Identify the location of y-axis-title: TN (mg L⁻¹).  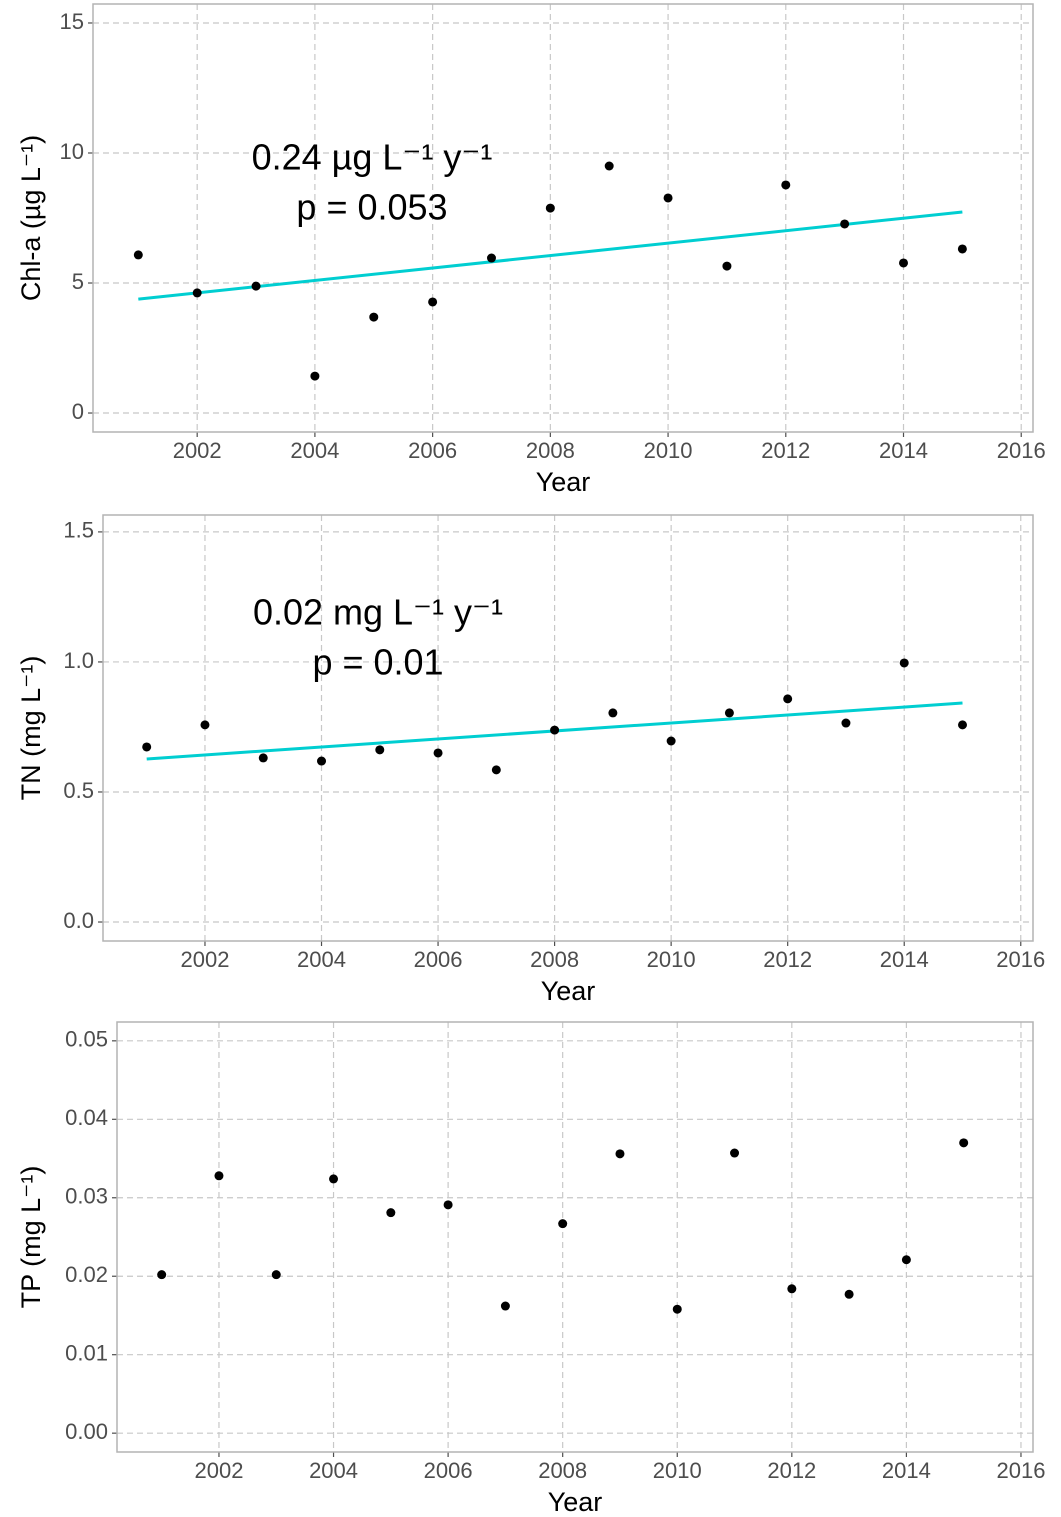
(31, 728).